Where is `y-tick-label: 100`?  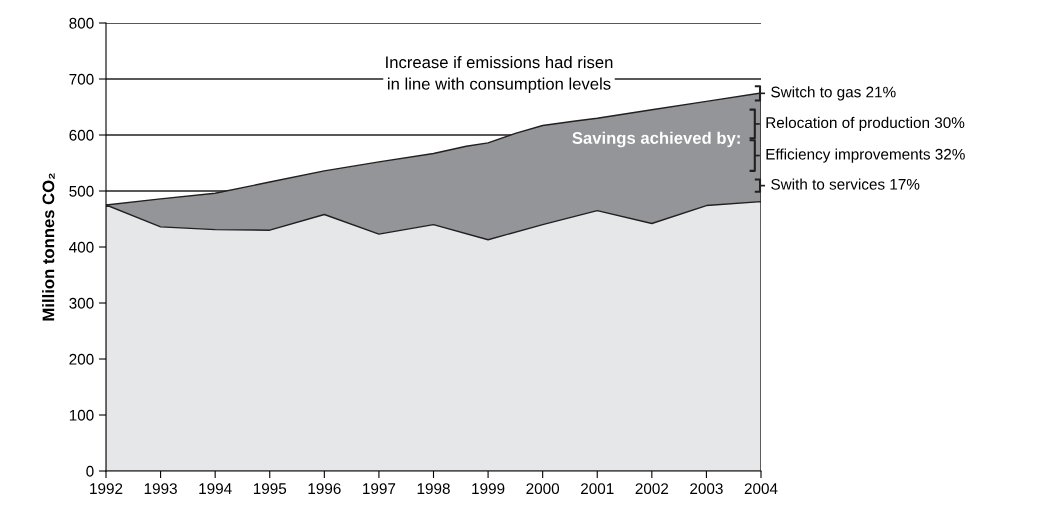
y-tick-label: 100 is located at coordinates (81, 415).